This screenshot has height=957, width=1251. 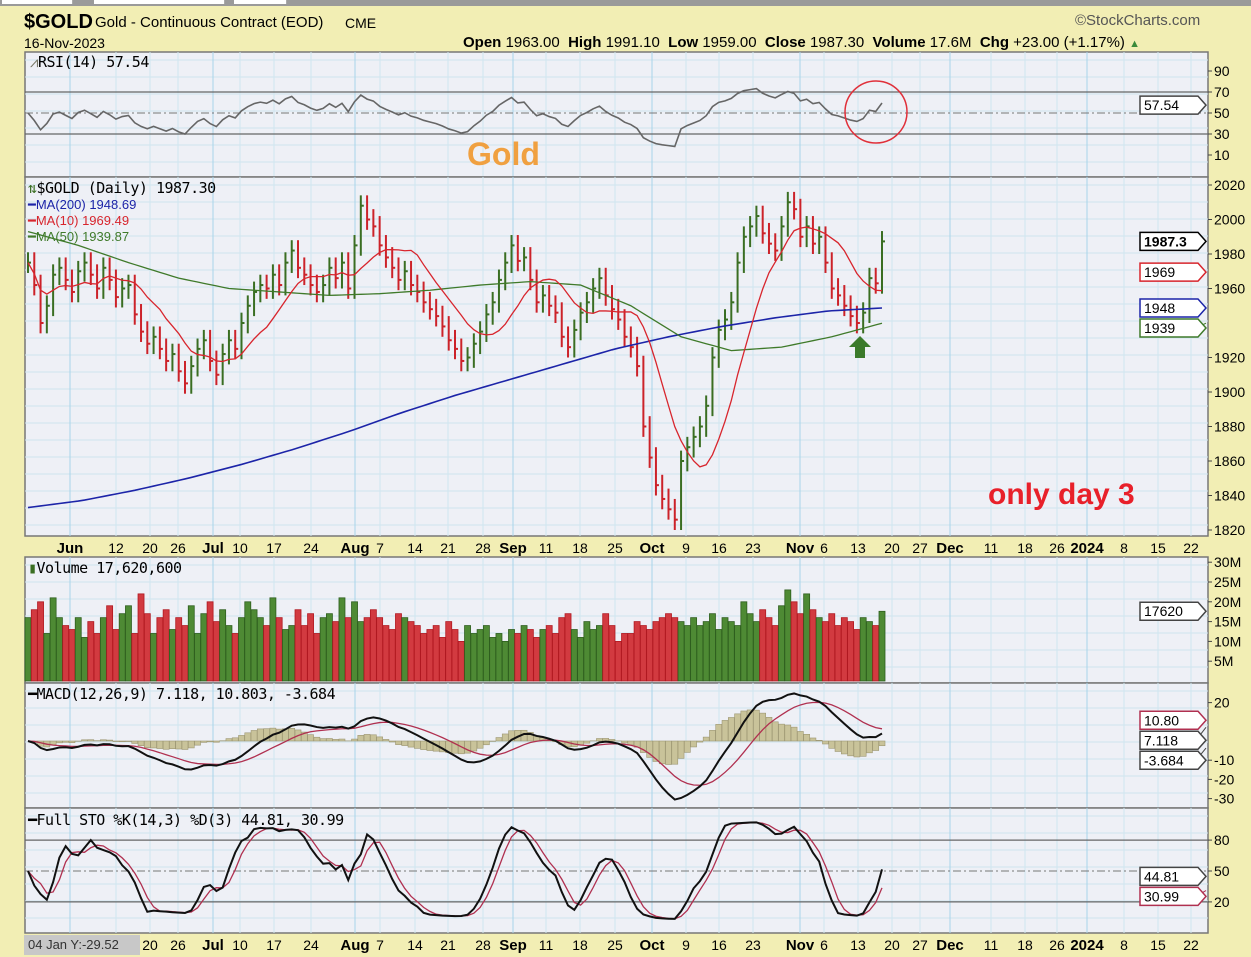 What do you see at coordinates (361, 23) in the screenshot?
I see `exchange: CME` at bounding box center [361, 23].